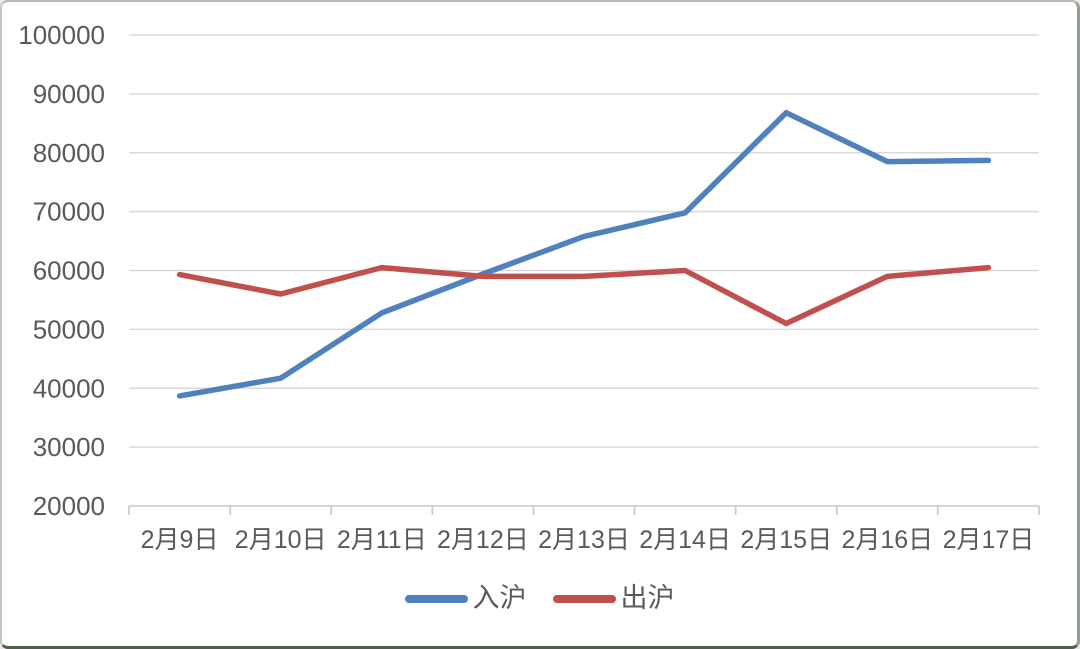 Image resolution: width=1080 pixels, height=649 pixels. Describe the element at coordinates (69, 212) in the screenshot. I see `y-axis-tick-label: 70000` at that location.